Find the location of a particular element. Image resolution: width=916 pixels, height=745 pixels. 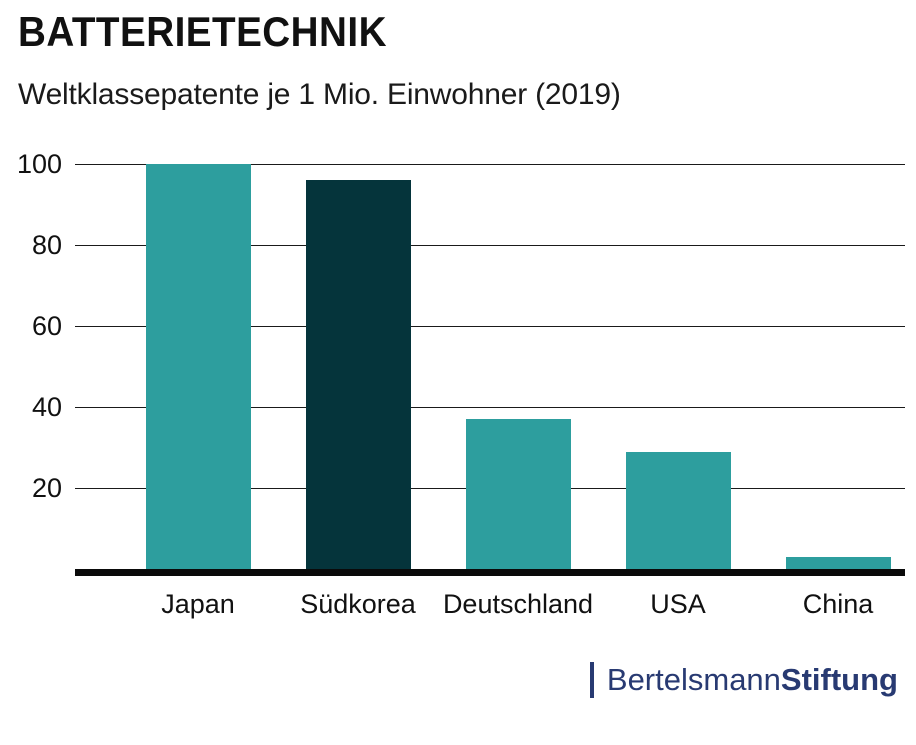

y-tick-label-60: 60 is located at coordinates (46, 326).